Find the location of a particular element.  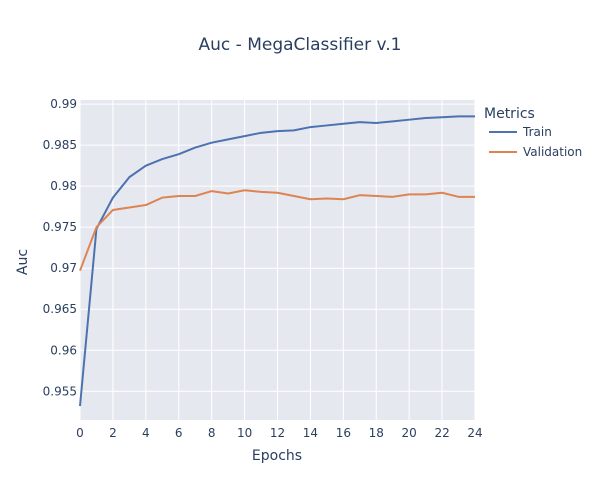

x-axis-title: Epochs is located at coordinates (277, 456).